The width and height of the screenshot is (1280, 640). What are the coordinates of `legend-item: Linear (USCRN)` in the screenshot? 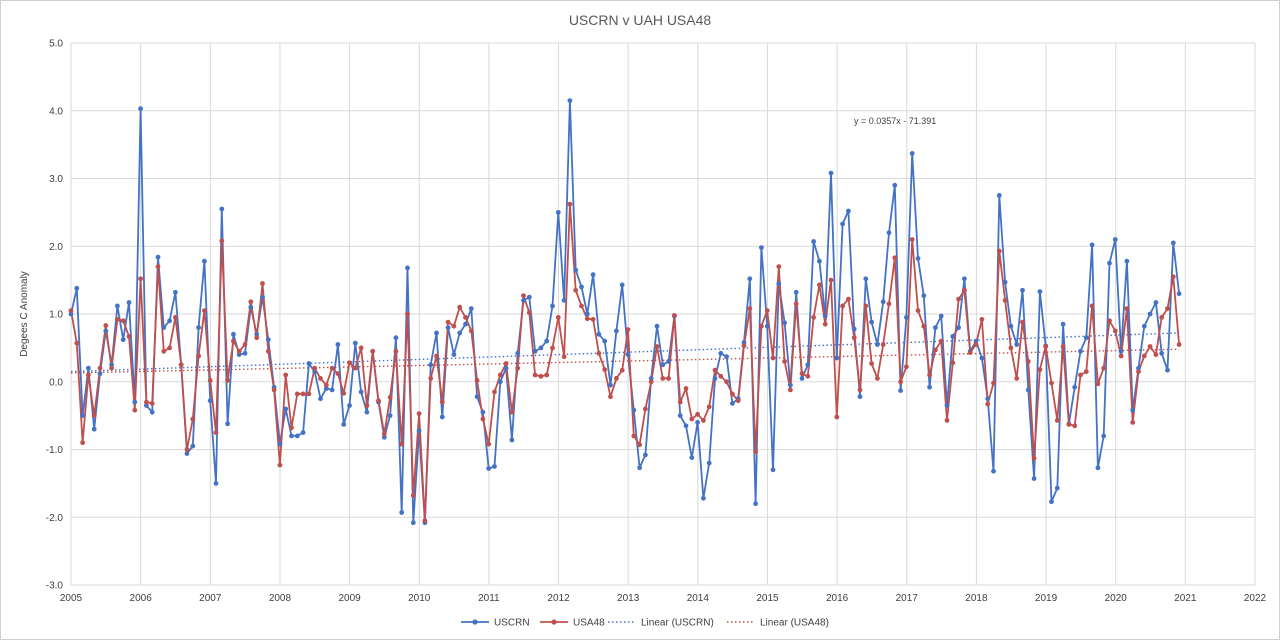 It's located at (661, 623).